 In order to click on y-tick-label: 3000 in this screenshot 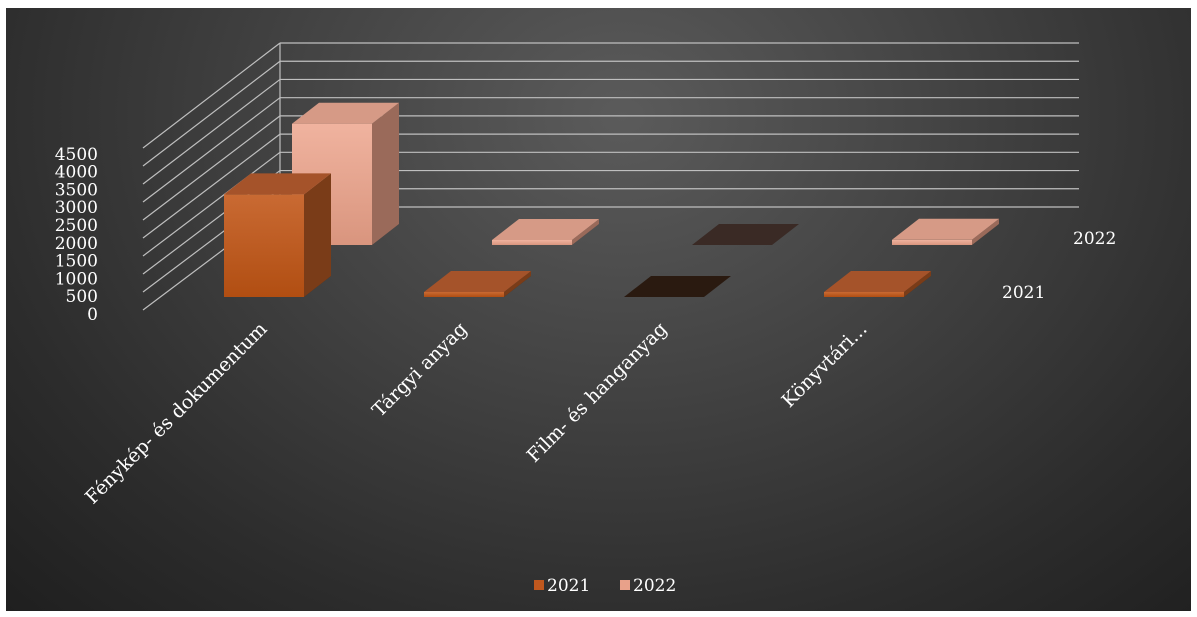, I will do `click(76, 208)`.